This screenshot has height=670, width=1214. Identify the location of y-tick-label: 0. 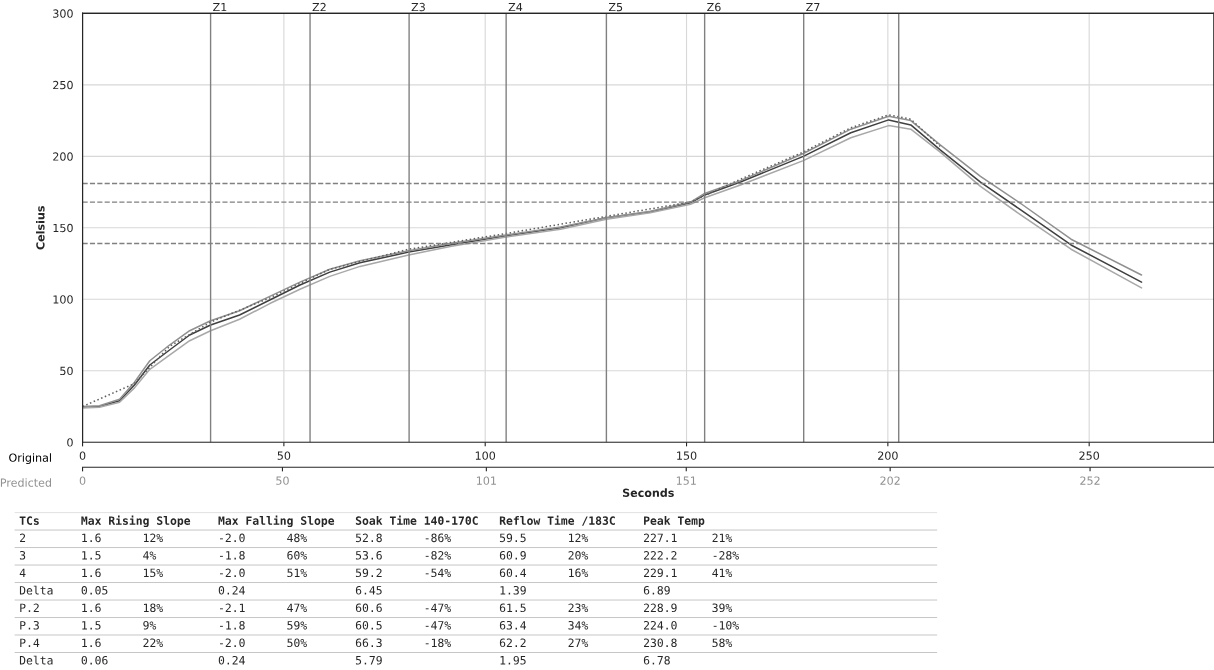
(70, 442).